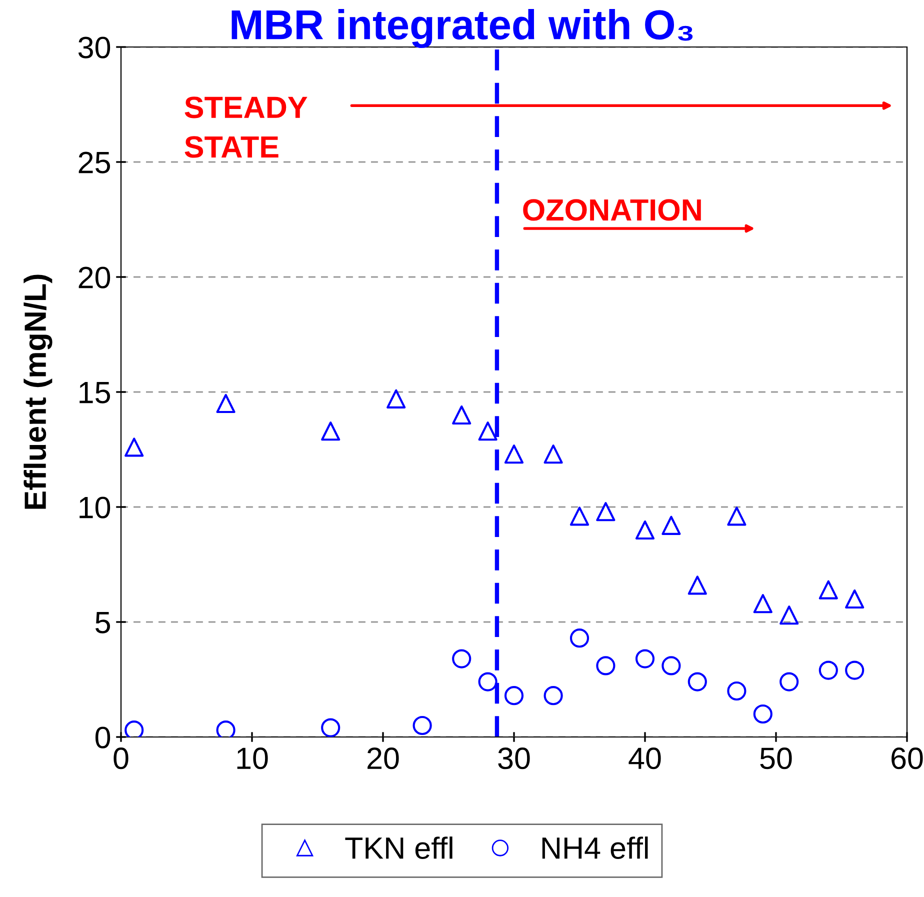 The height and width of the screenshot is (897, 924). What do you see at coordinates (103, 623) in the screenshot?
I see `y-tick-label: 5` at bounding box center [103, 623].